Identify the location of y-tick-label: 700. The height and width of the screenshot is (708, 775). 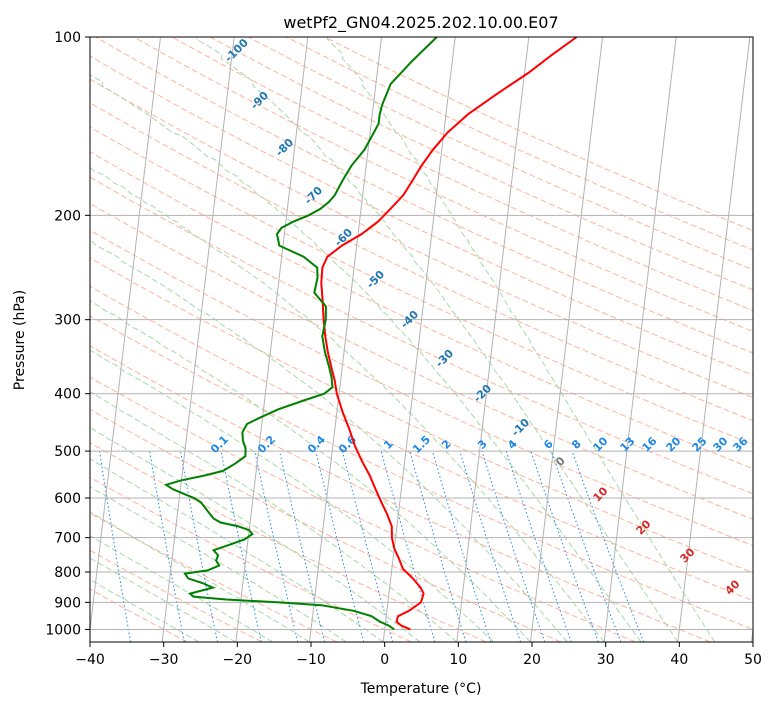
(67, 539).